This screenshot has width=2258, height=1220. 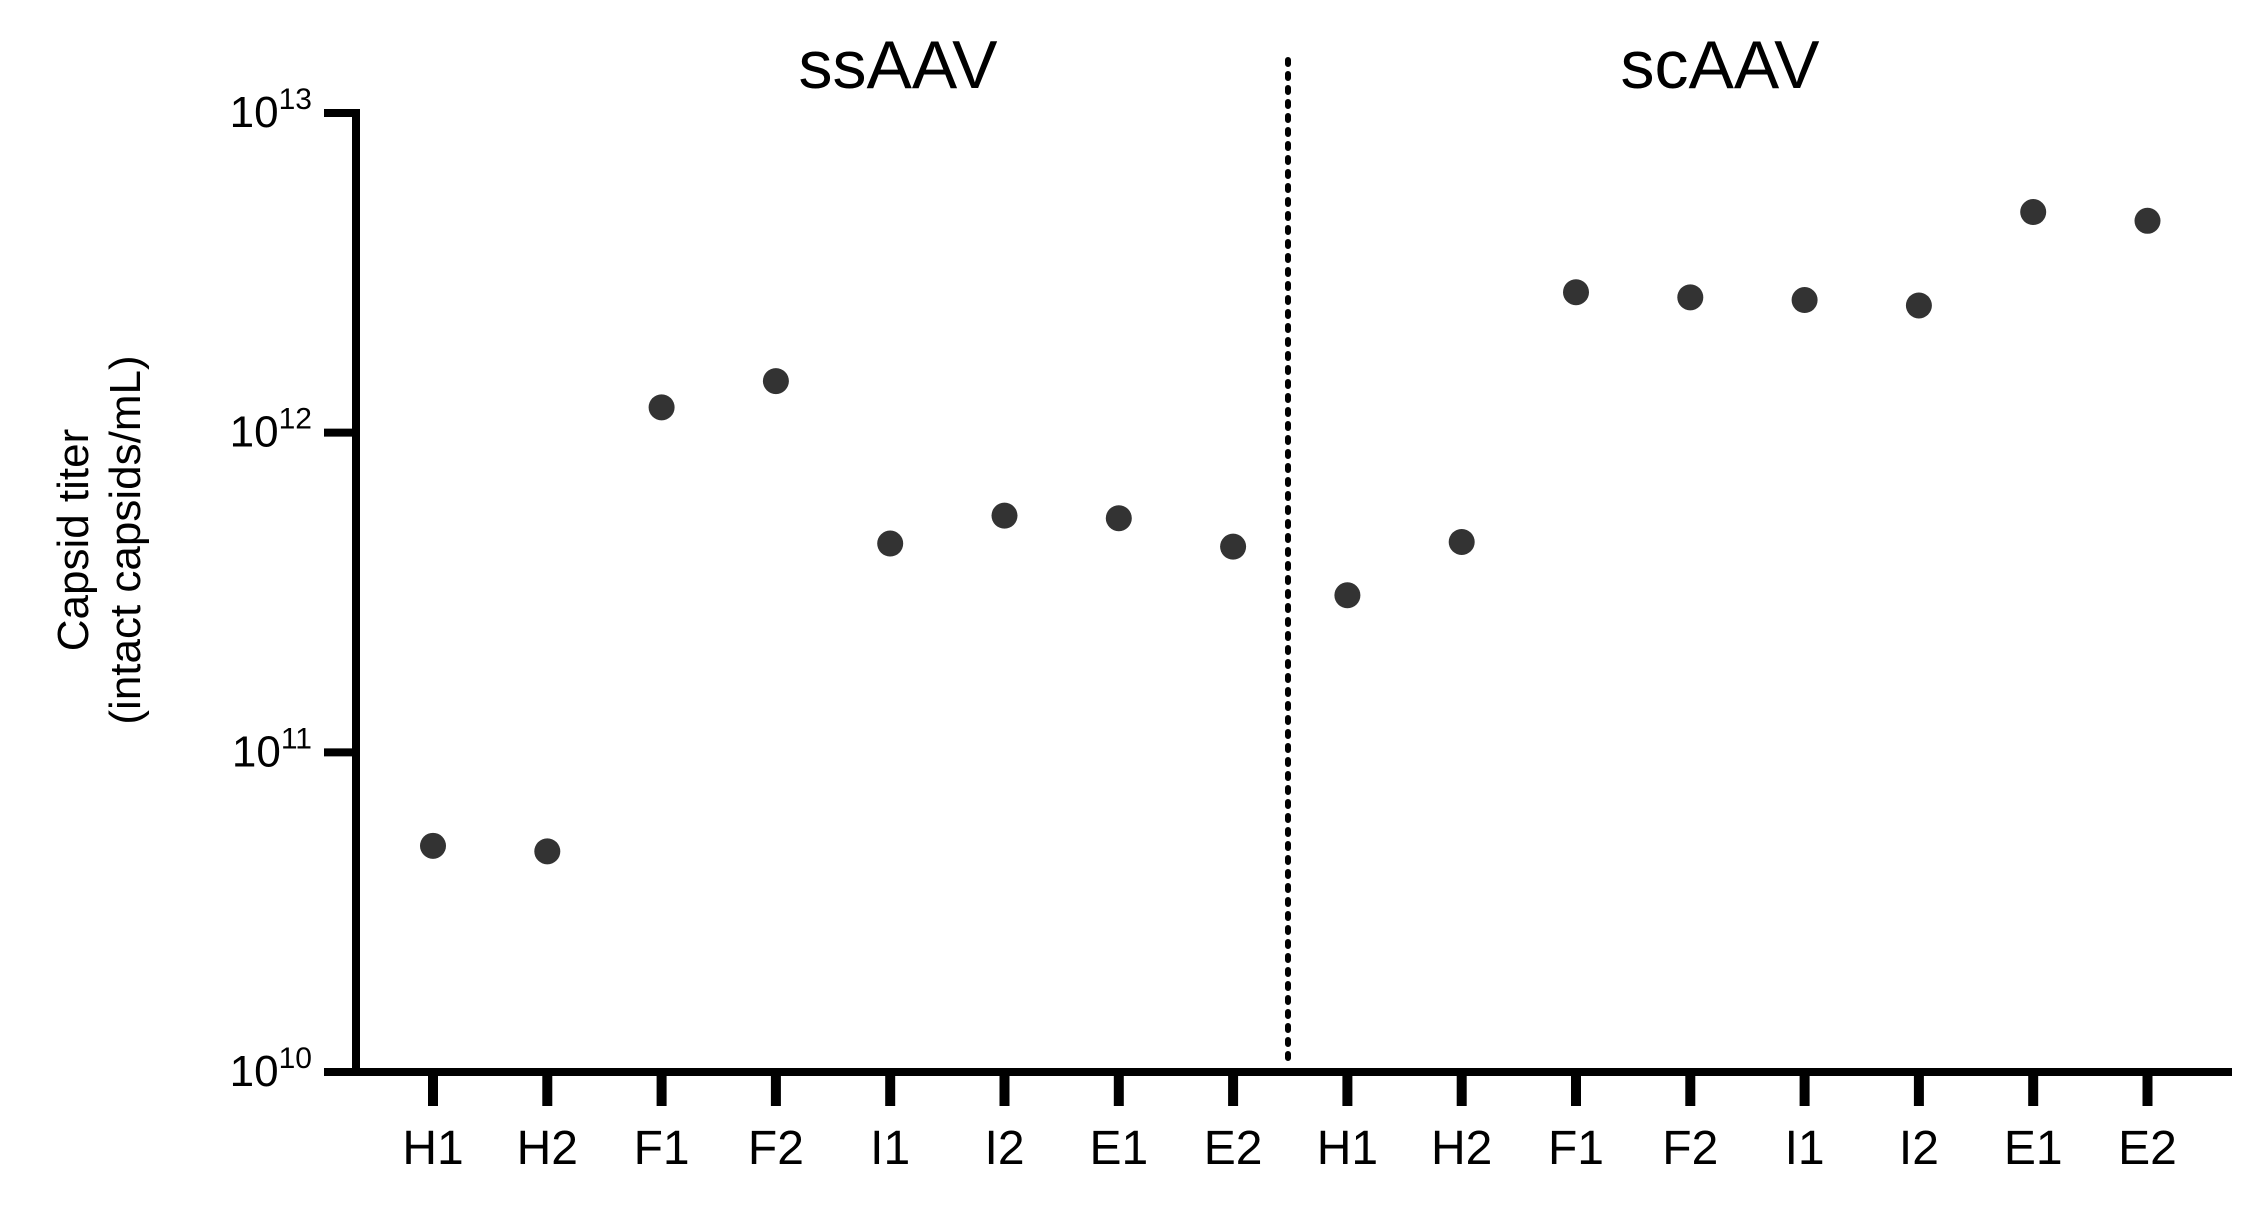 I want to click on y-axis-title: Capsid titer (intact capsids/mL), so click(x=99, y=539).